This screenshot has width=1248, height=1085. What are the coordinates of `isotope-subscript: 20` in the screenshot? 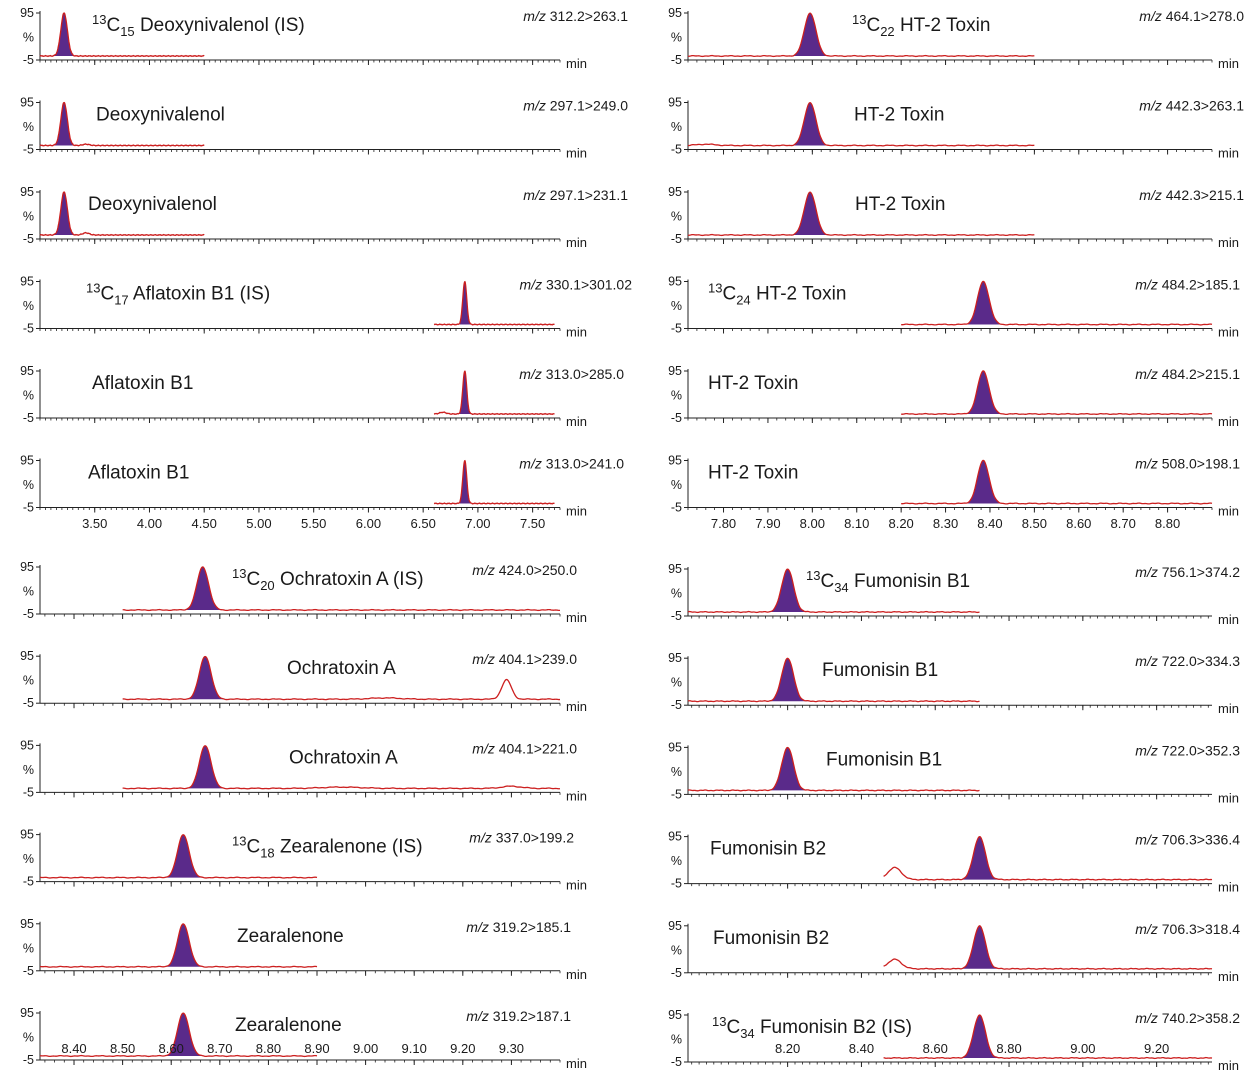 It's located at (267, 585).